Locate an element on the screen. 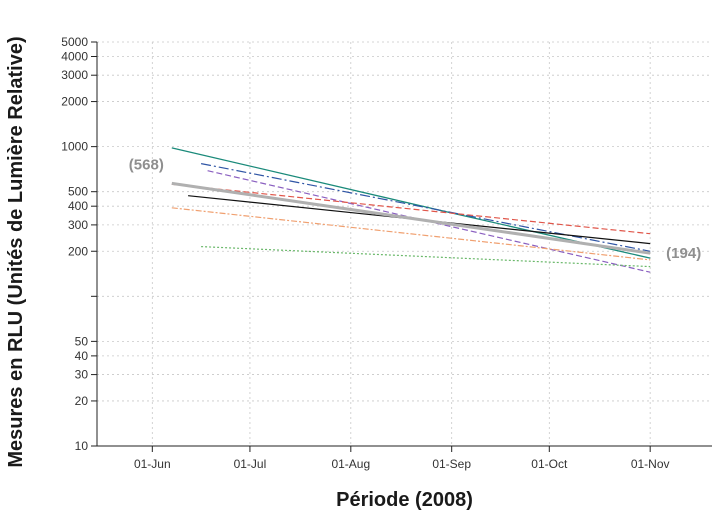 This screenshot has height=515, width=724. y-tick-label: 1000 is located at coordinates (74, 147).